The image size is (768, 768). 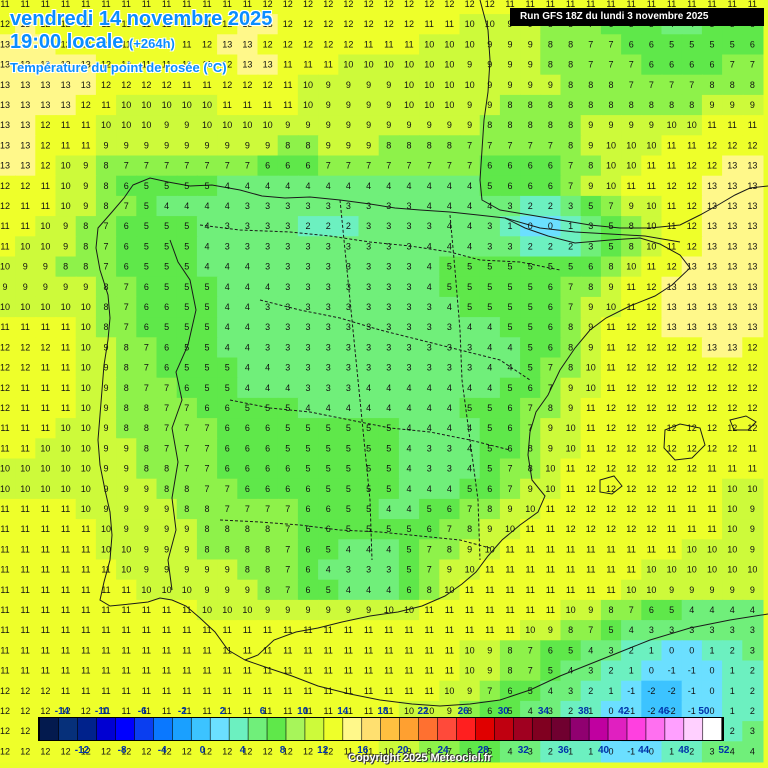 What do you see at coordinates (711, 650) in the screenshot?
I see `grid-value: 1` at bounding box center [711, 650].